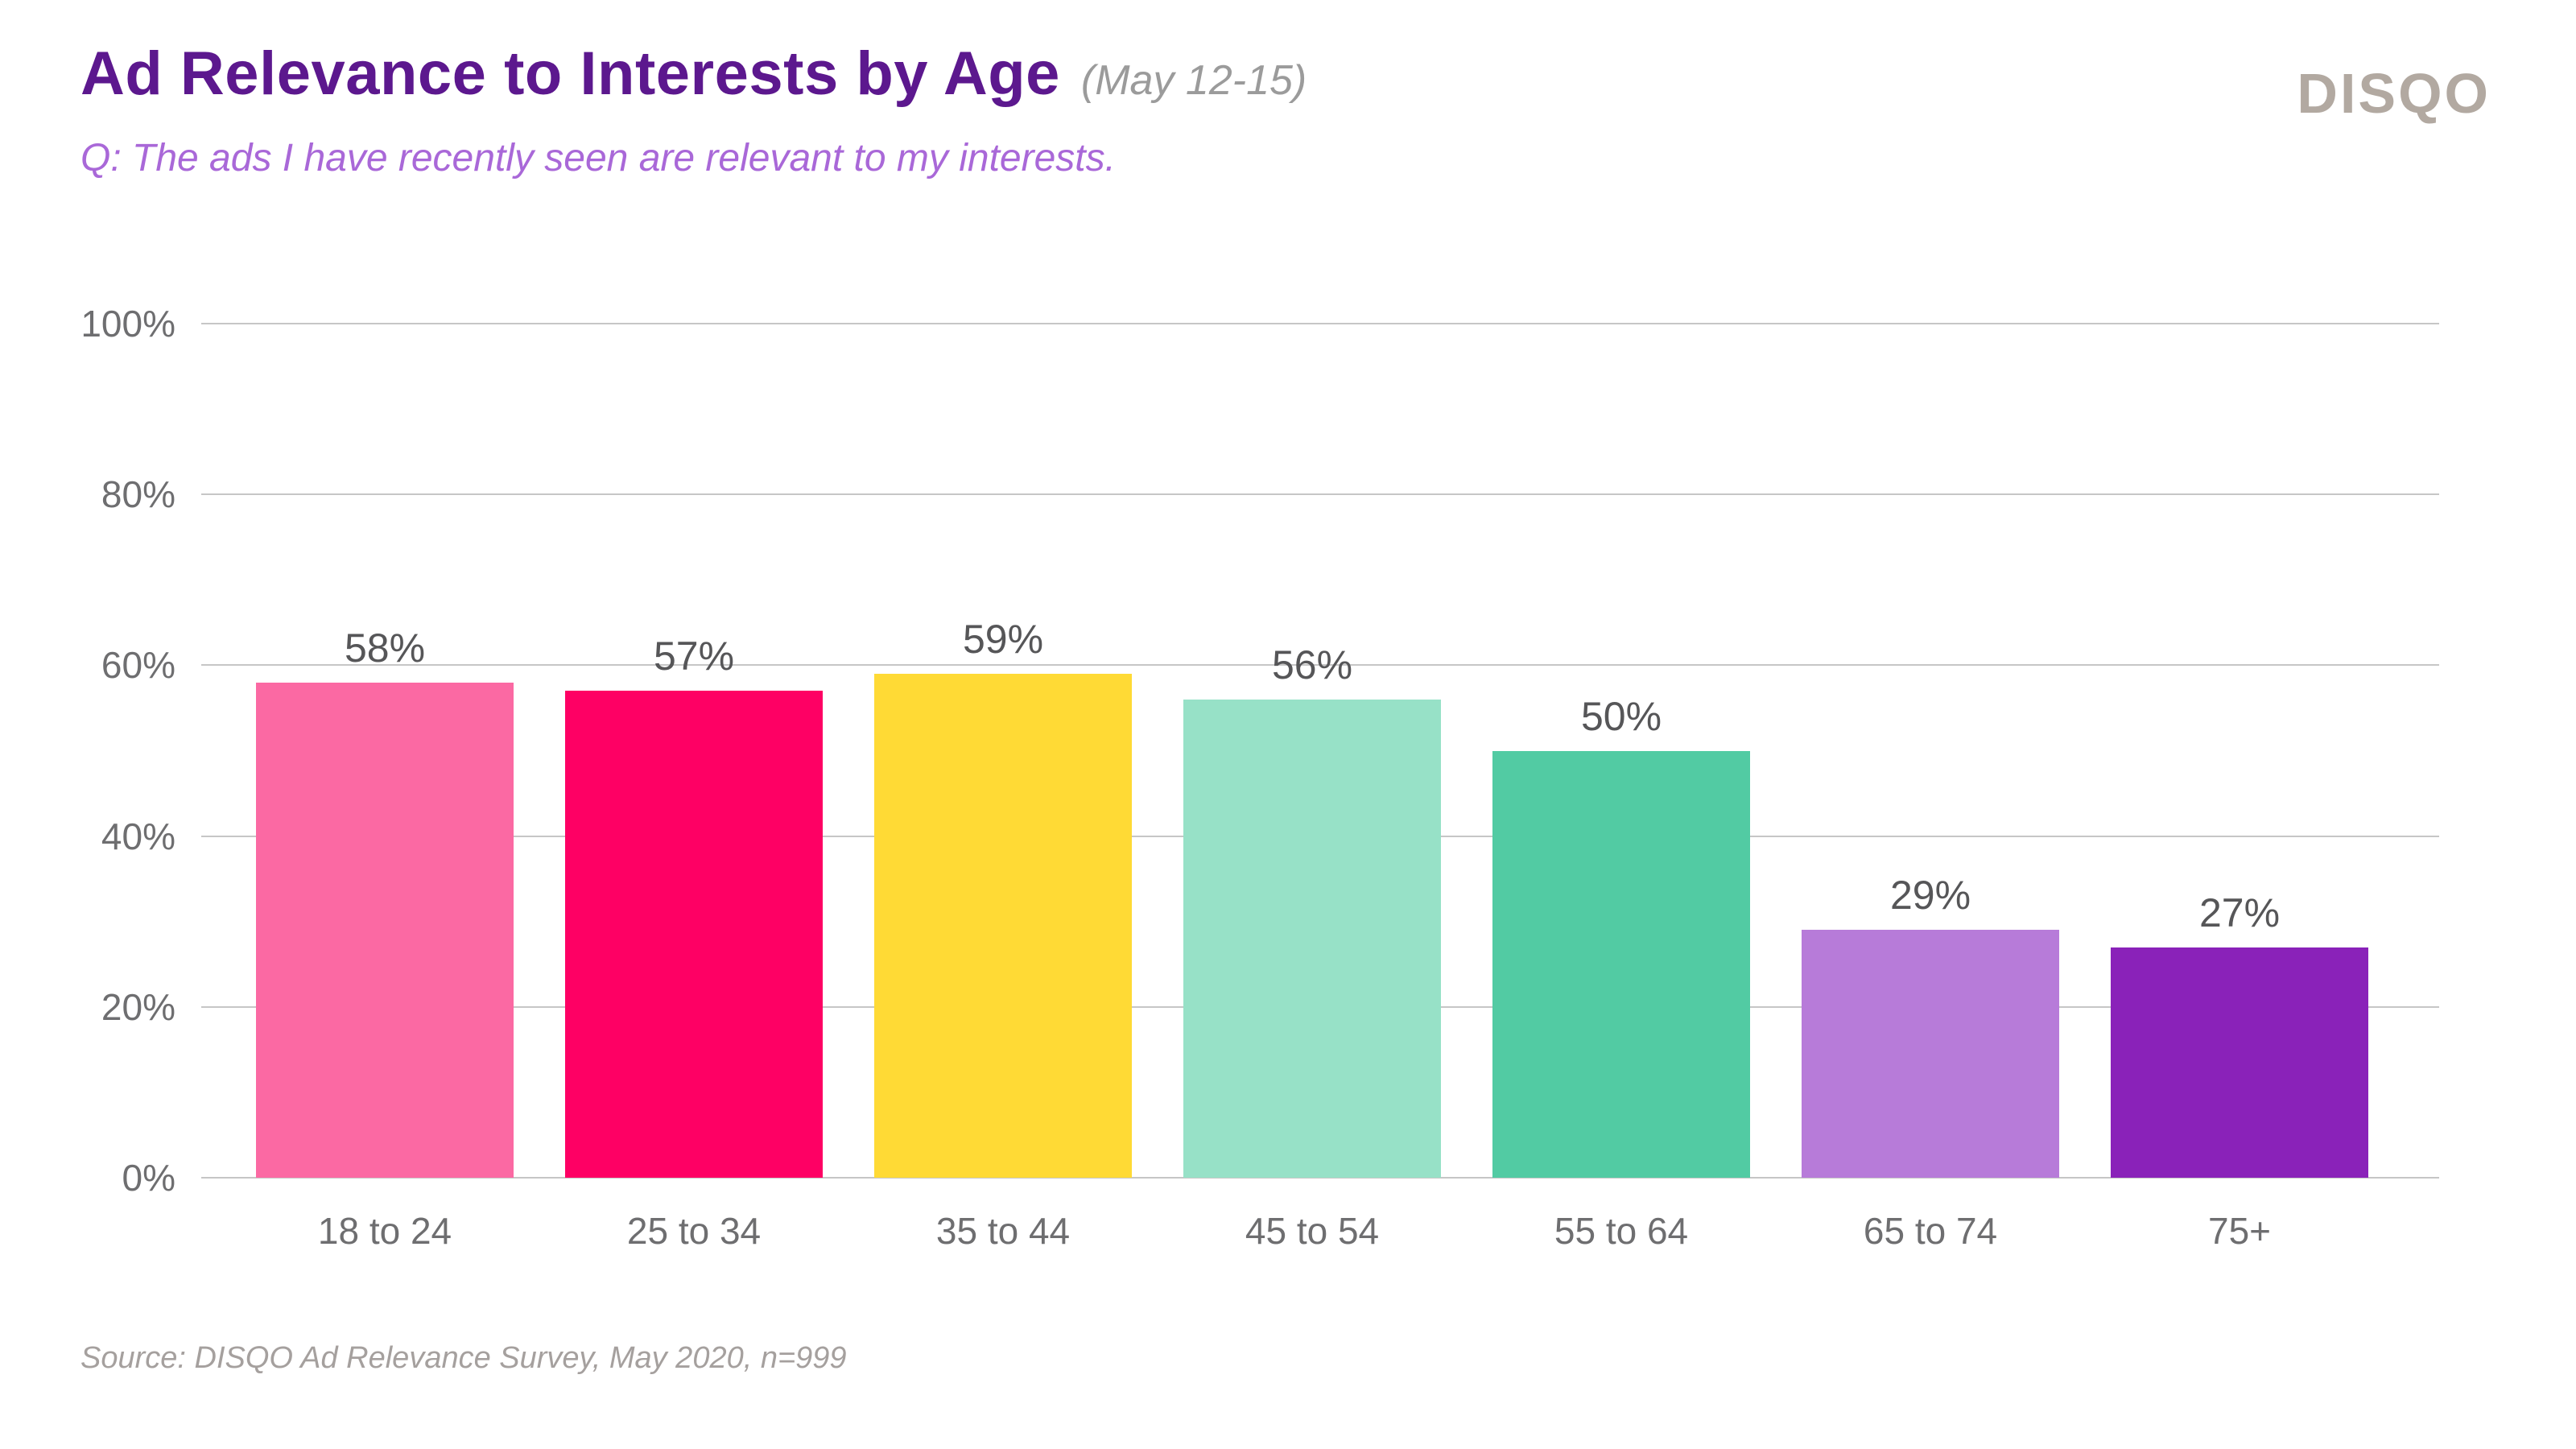 The height and width of the screenshot is (1449, 2576). I want to click on x-axis-label: 65 to 74, so click(1931, 1231).